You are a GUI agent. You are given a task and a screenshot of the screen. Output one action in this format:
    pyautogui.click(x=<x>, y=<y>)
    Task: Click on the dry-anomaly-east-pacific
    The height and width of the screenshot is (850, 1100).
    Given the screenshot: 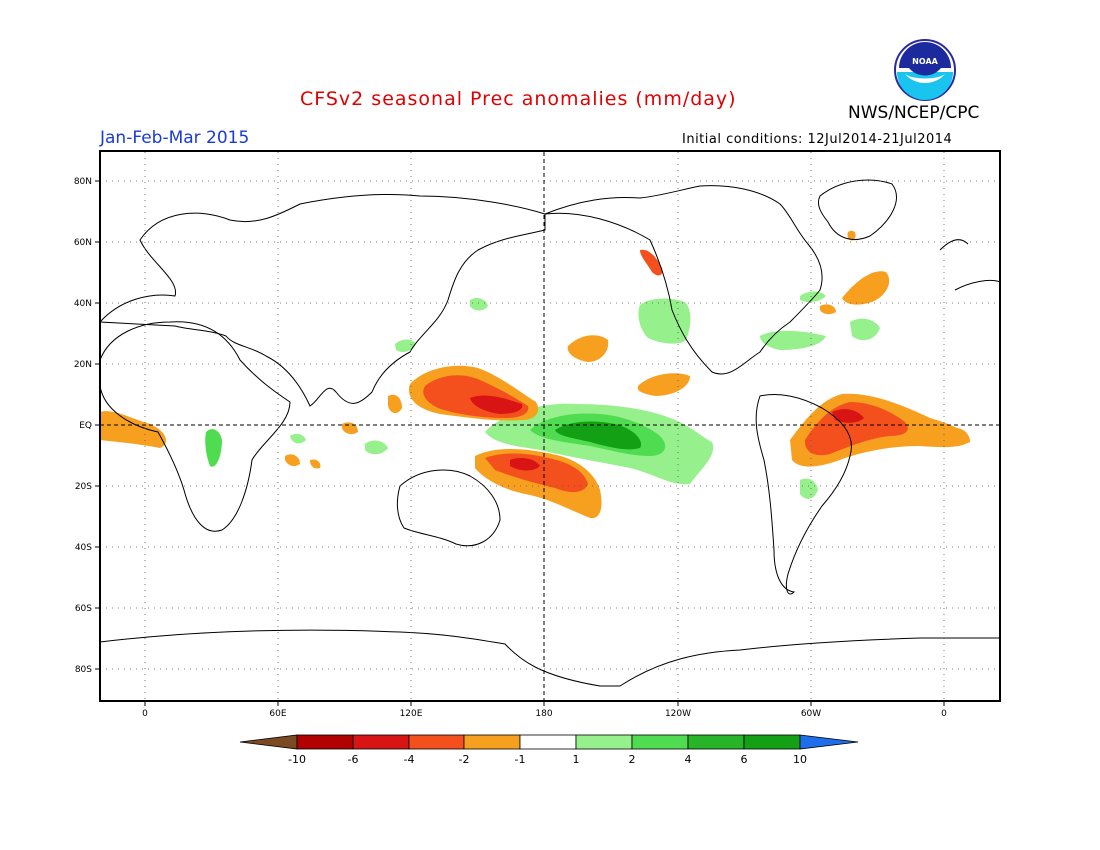 What is the action you would take?
    pyautogui.click(x=663, y=384)
    